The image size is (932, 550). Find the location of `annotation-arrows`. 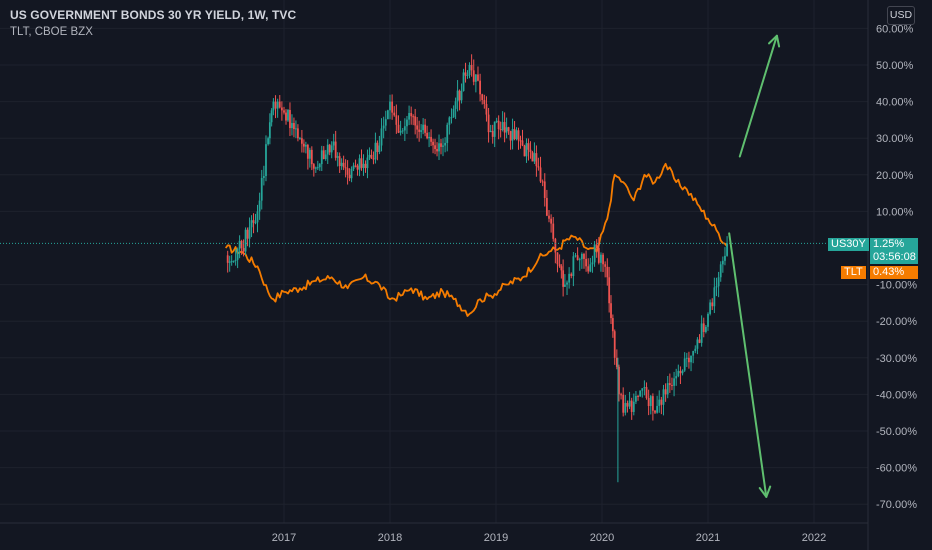

annotation-arrows is located at coordinates (754, 266).